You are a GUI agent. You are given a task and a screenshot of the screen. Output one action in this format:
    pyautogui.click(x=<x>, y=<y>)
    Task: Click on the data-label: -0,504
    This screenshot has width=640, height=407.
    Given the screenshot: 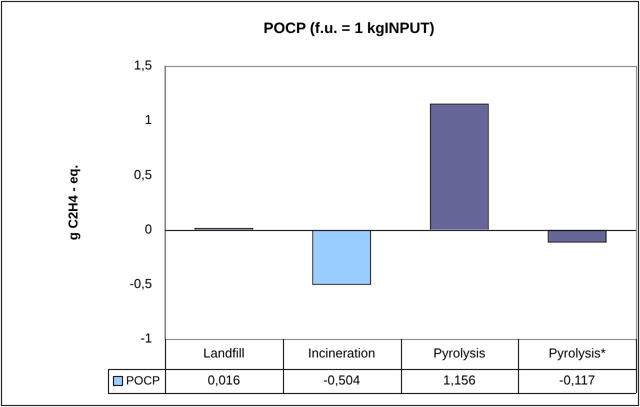 What is the action you would take?
    pyautogui.click(x=341, y=380)
    